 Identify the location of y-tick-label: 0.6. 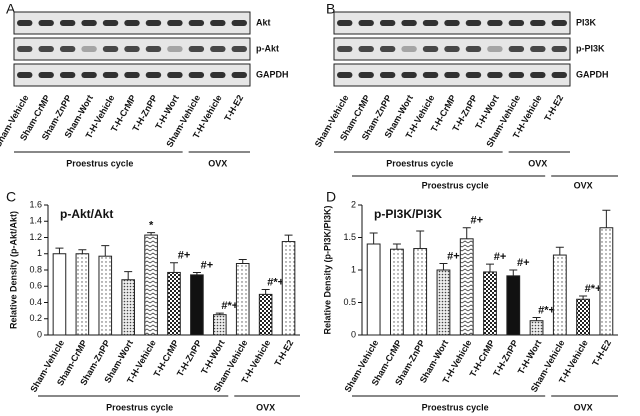
(35, 286).